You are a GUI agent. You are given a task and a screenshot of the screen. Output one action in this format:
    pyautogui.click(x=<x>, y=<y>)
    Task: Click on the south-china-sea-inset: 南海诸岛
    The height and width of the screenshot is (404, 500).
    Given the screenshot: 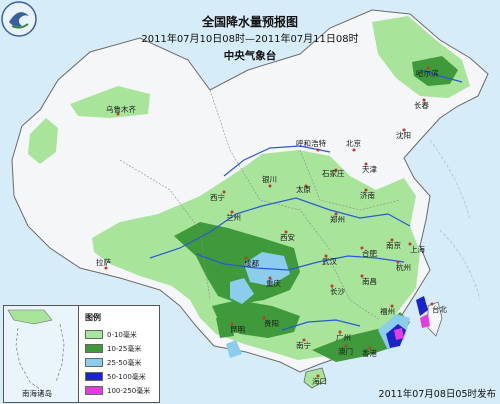 What is the action you would take?
    pyautogui.click(x=41, y=354)
    